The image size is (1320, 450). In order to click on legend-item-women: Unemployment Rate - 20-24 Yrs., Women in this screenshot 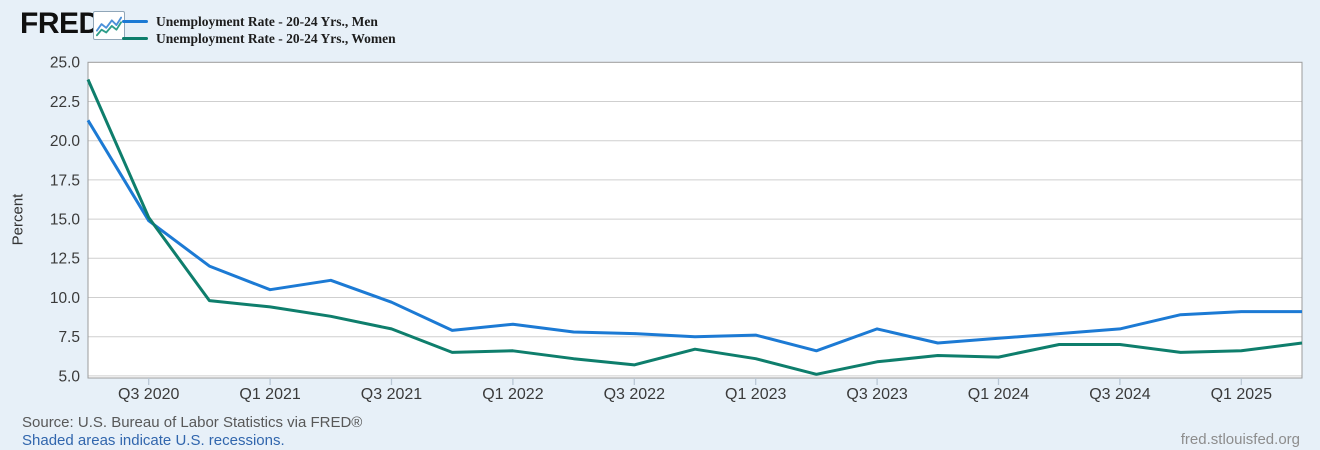, I will do `click(259, 38)`.